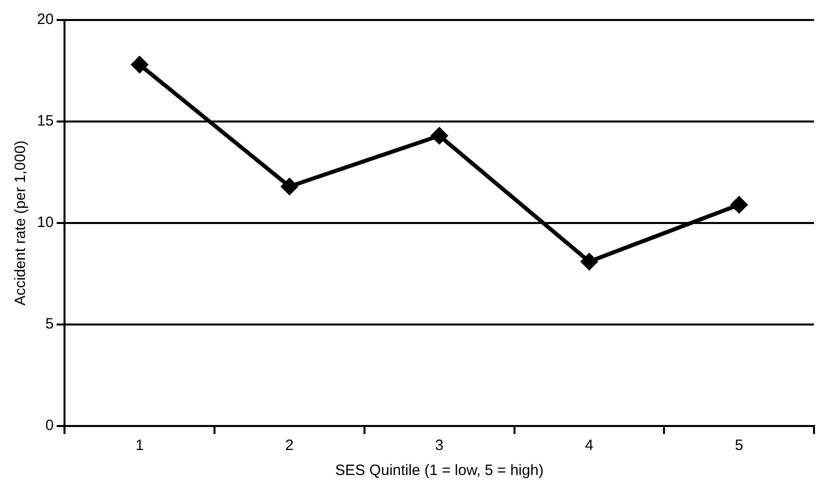 Image resolution: width=831 pixels, height=492 pixels. I want to click on x-tick-label: 3, so click(439, 445).